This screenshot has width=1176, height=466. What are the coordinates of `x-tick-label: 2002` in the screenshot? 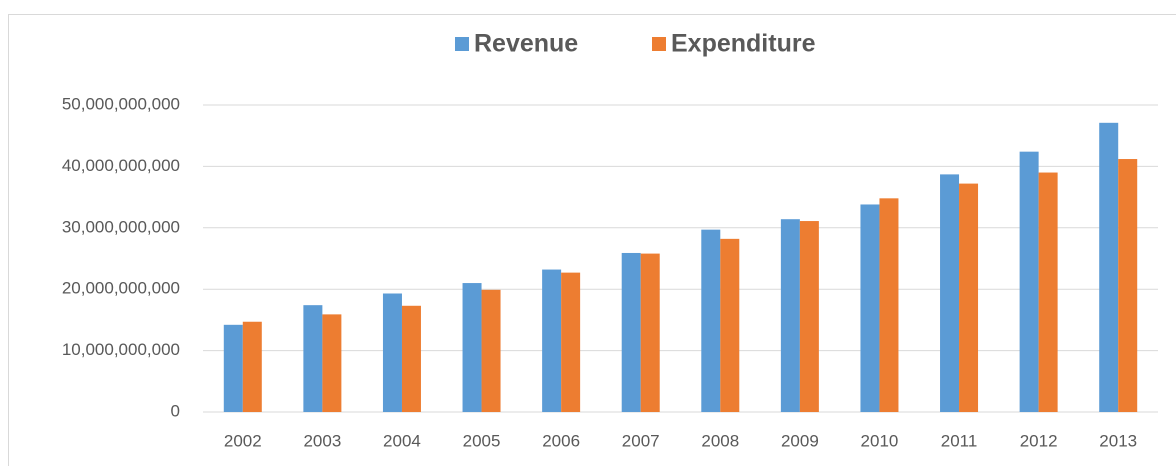 It's located at (243, 440).